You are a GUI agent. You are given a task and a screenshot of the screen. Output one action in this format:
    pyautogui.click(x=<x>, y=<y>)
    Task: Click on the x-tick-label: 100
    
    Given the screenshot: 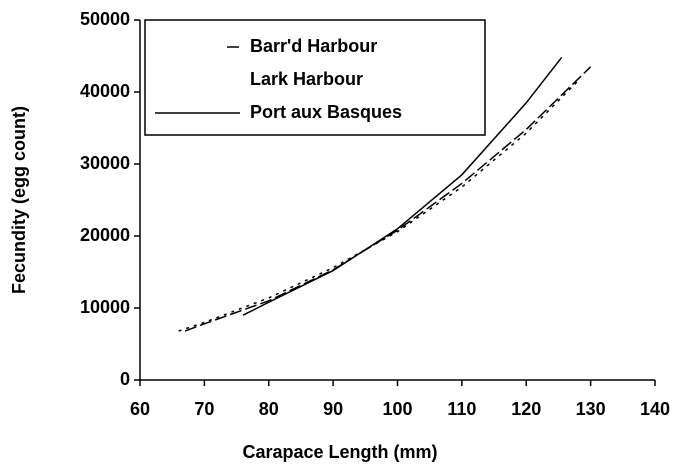 What is the action you would take?
    pyautogui.click(x=397, y=409)
    